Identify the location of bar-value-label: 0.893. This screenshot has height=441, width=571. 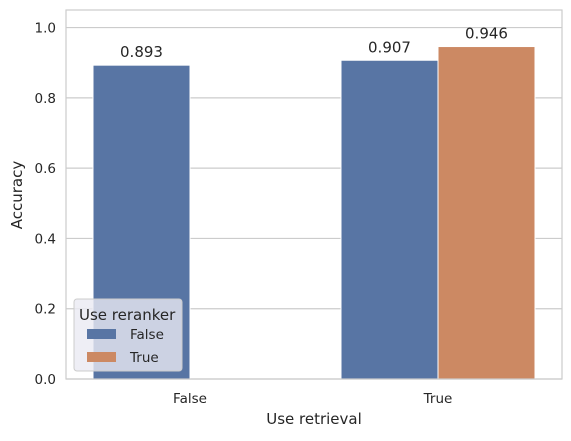
(141, 52).